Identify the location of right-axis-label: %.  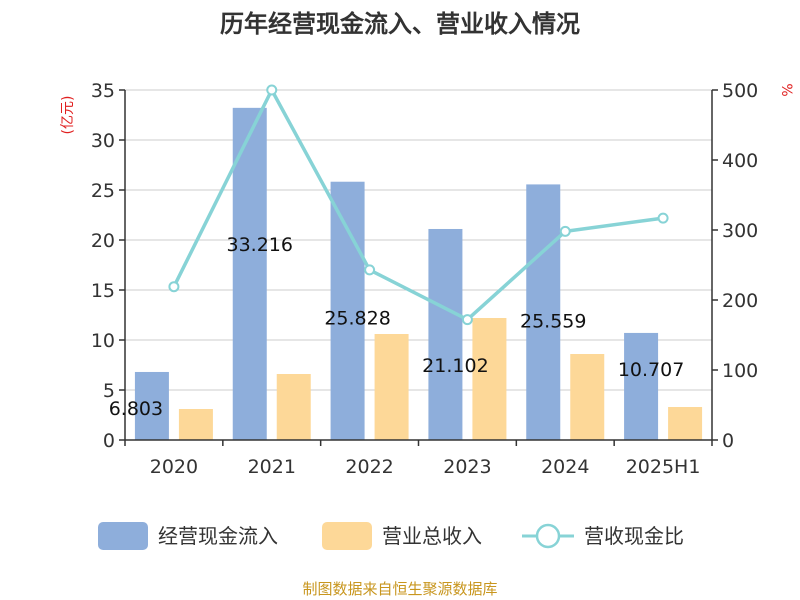
(786, 89).